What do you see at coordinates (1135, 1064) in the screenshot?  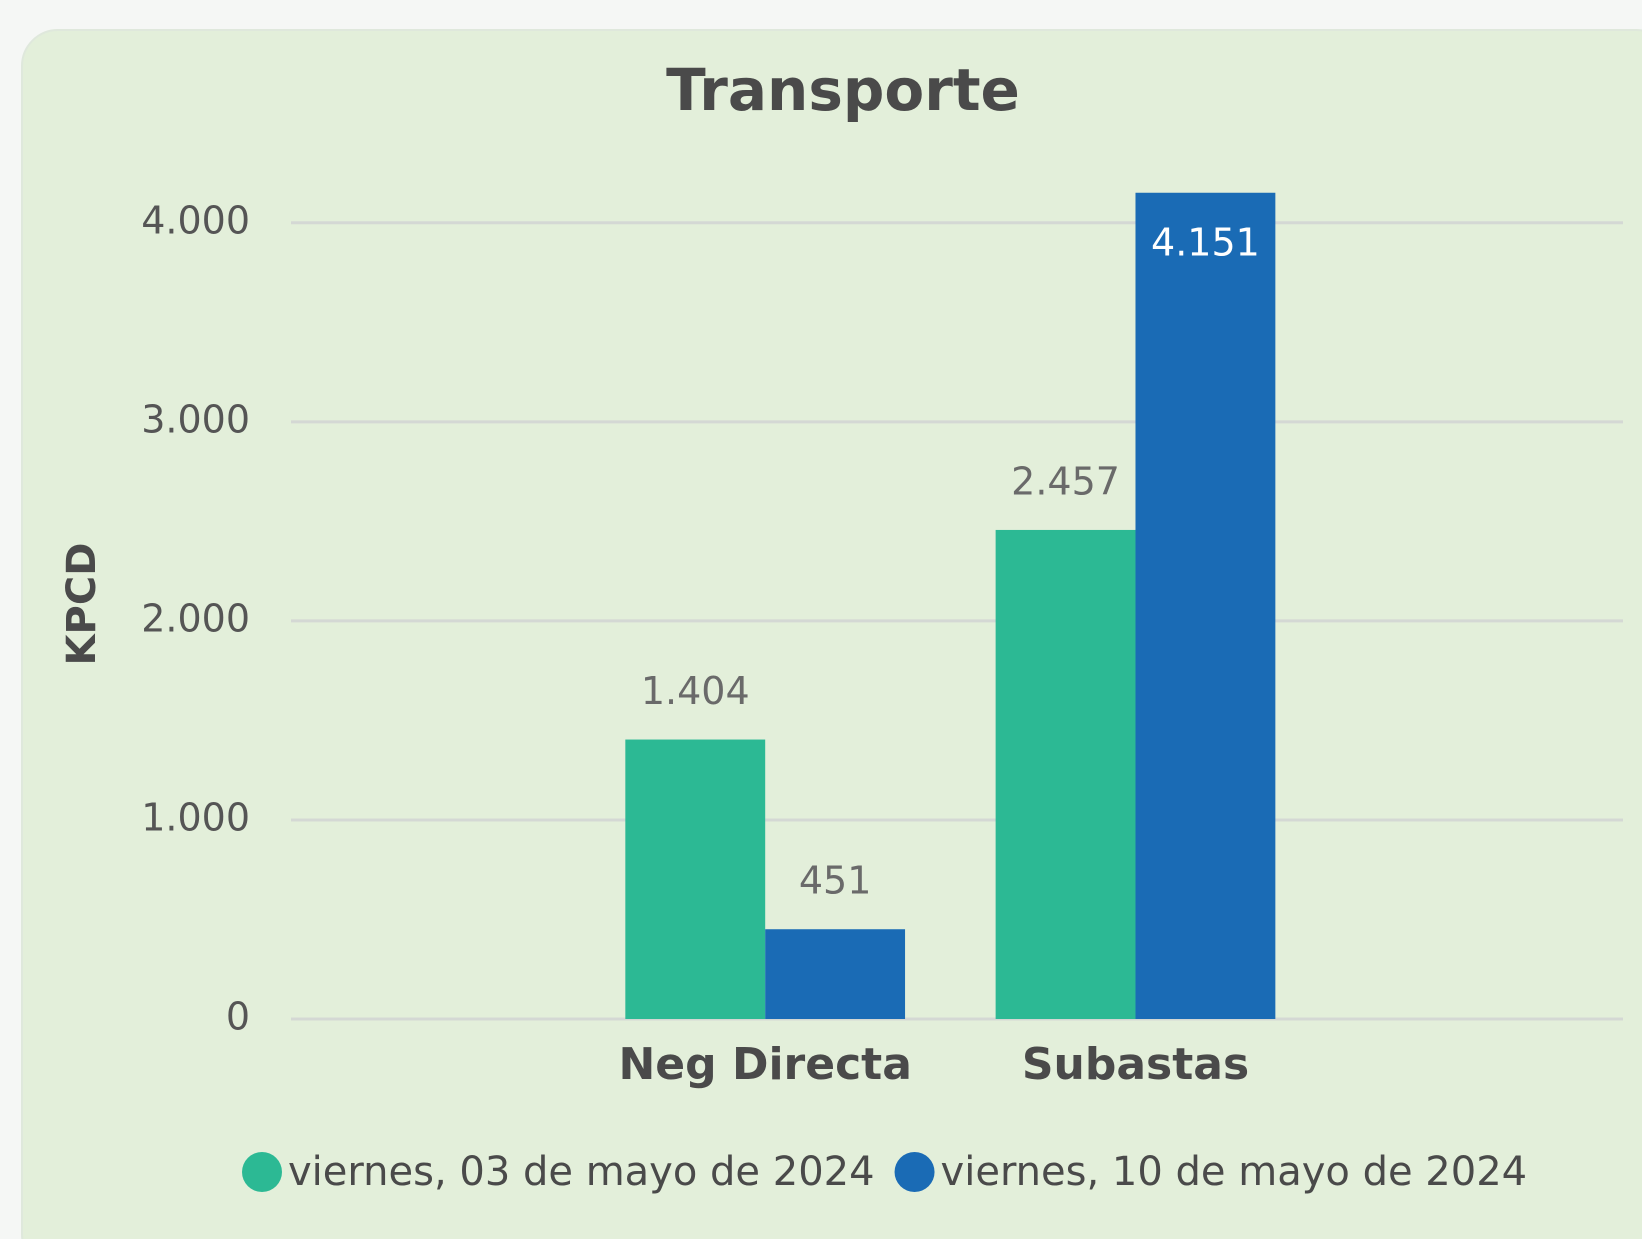 I see `x-tick-label: Subastas` at bounding box center [1135, 1064].